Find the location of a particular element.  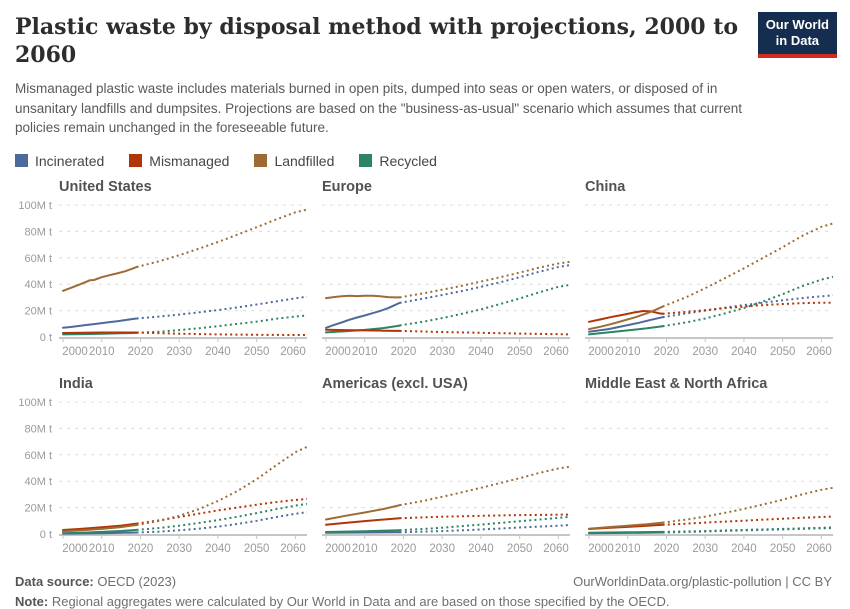

panel-title: India is located at coordinates (183, 384).